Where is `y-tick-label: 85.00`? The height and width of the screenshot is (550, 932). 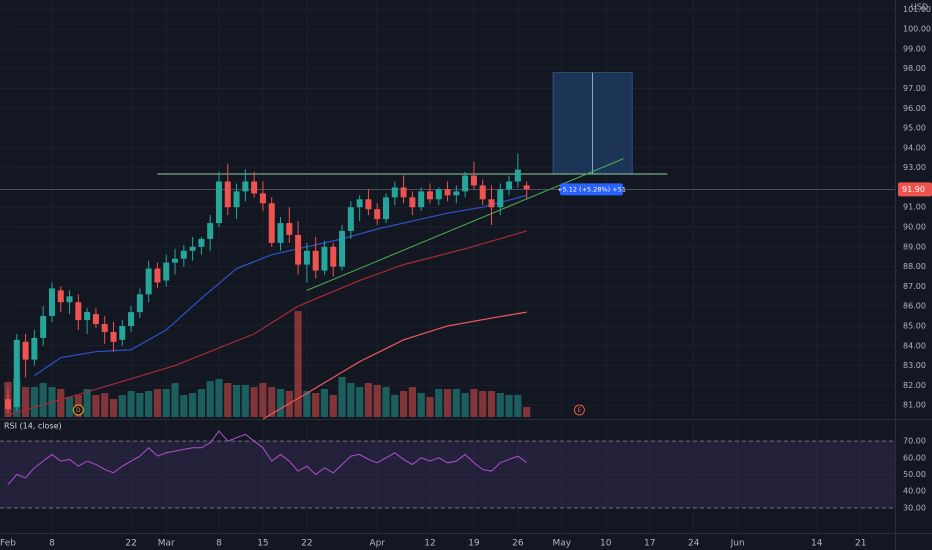 y-tick-label: 85.00 is located at coordinates (914, 325).